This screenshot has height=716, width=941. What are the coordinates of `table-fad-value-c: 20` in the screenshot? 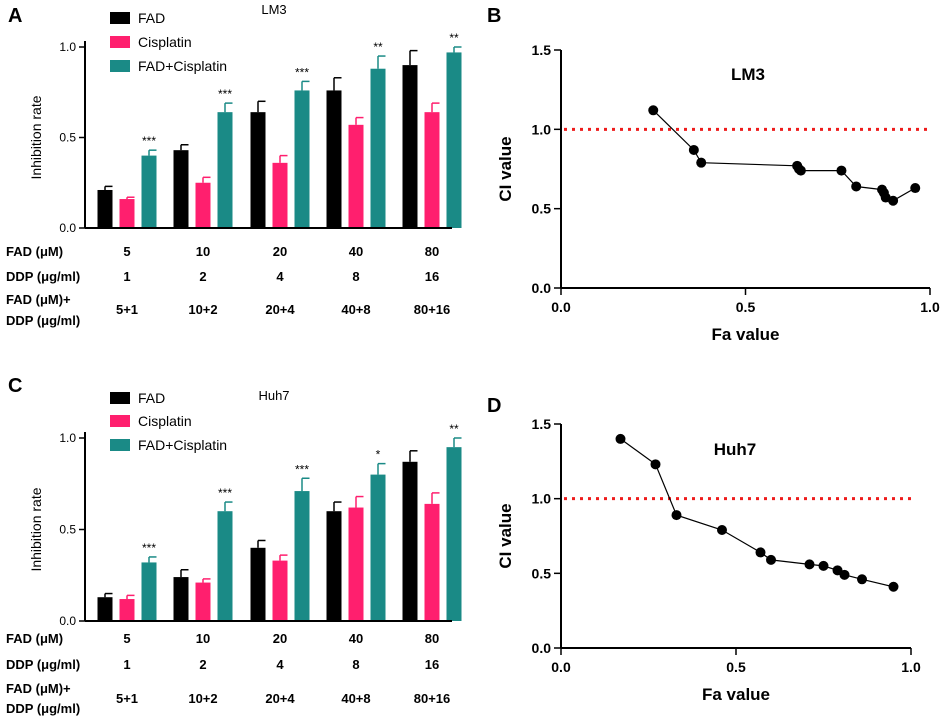 It's located at (280, 638).